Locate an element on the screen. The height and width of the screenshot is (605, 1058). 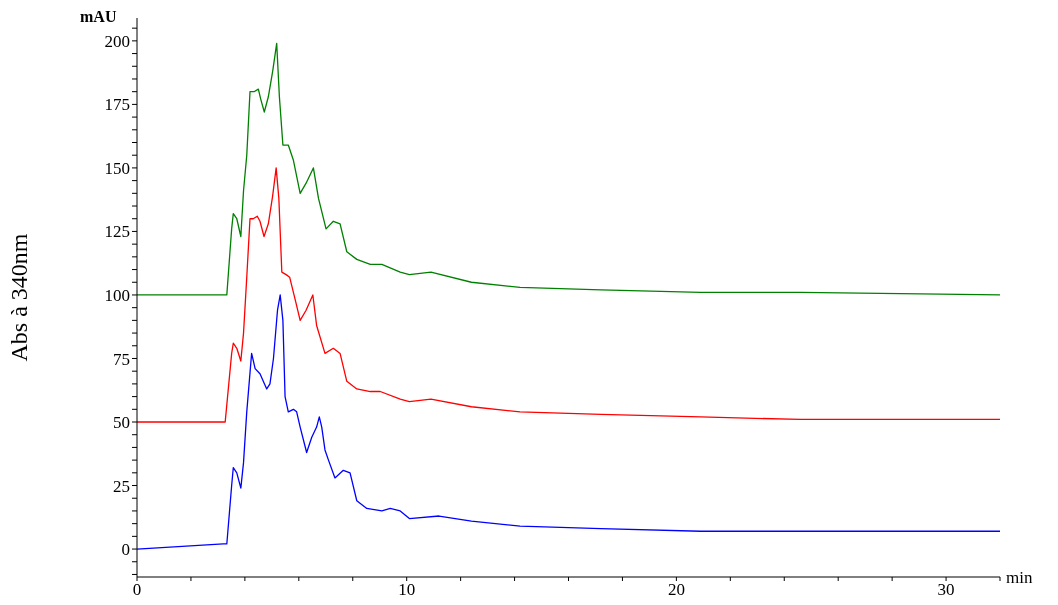
text: mAU is located at coordinates (98, 17).